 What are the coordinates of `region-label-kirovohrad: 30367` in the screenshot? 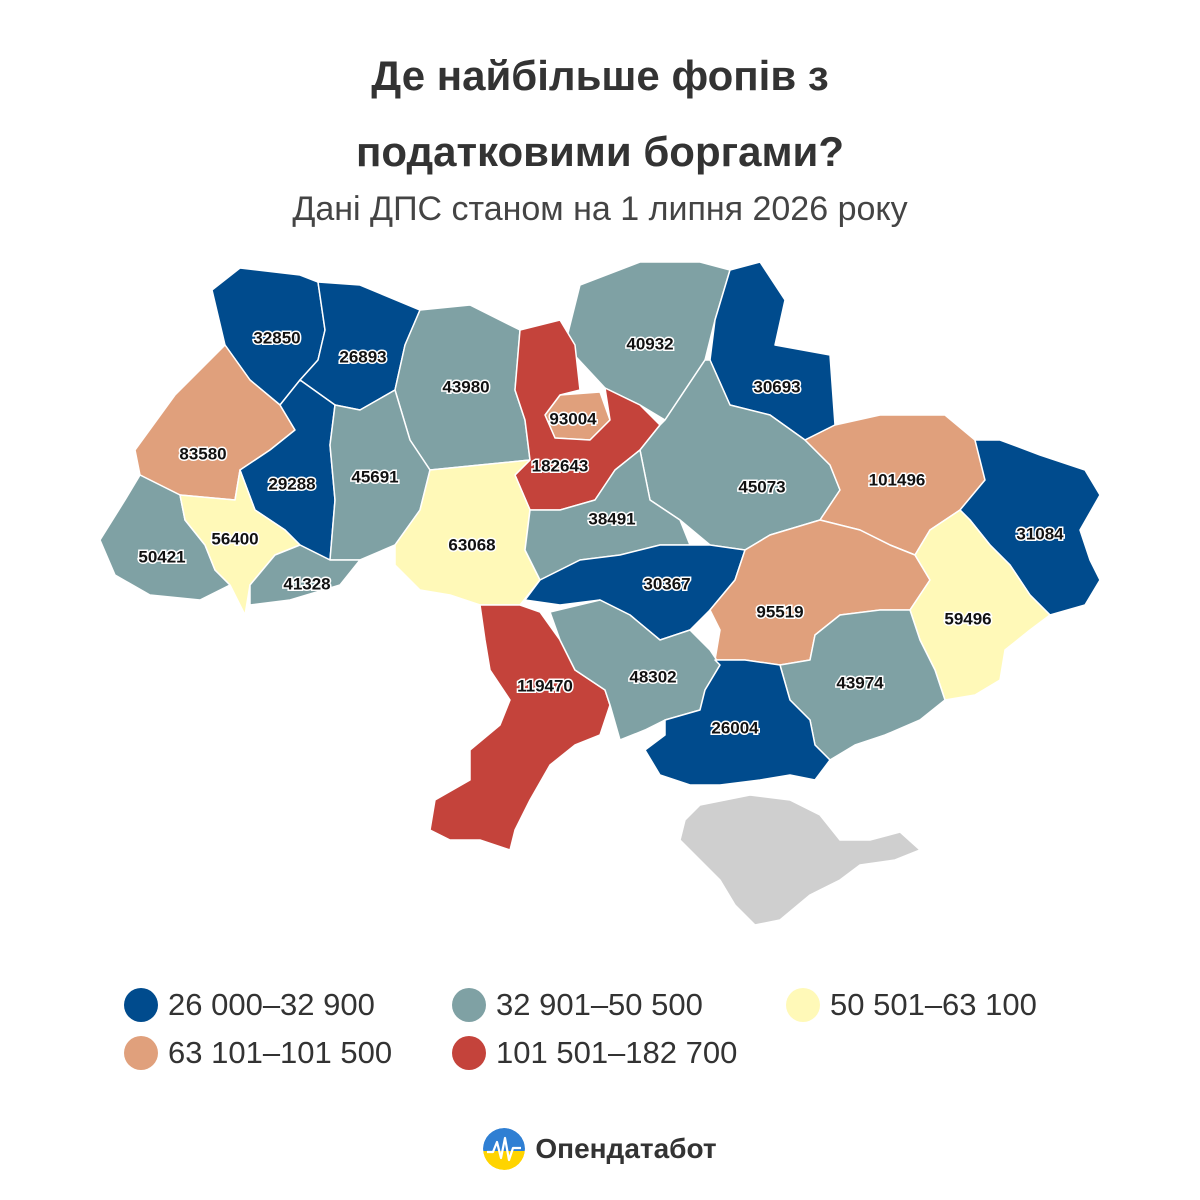 It's located at (666, 583).